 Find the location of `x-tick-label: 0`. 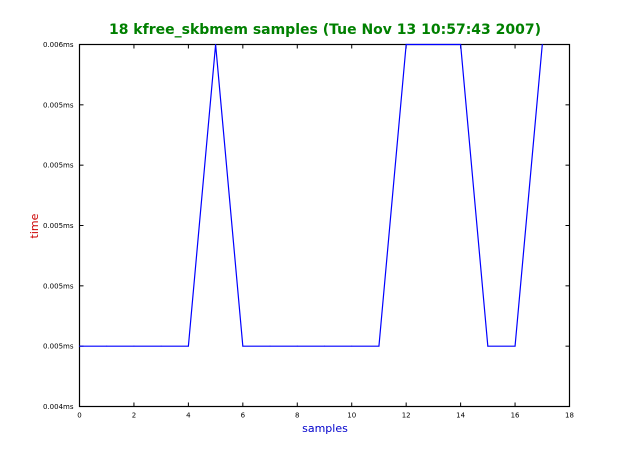

x-tick-label: 0 is located at coordinates (79, 416).